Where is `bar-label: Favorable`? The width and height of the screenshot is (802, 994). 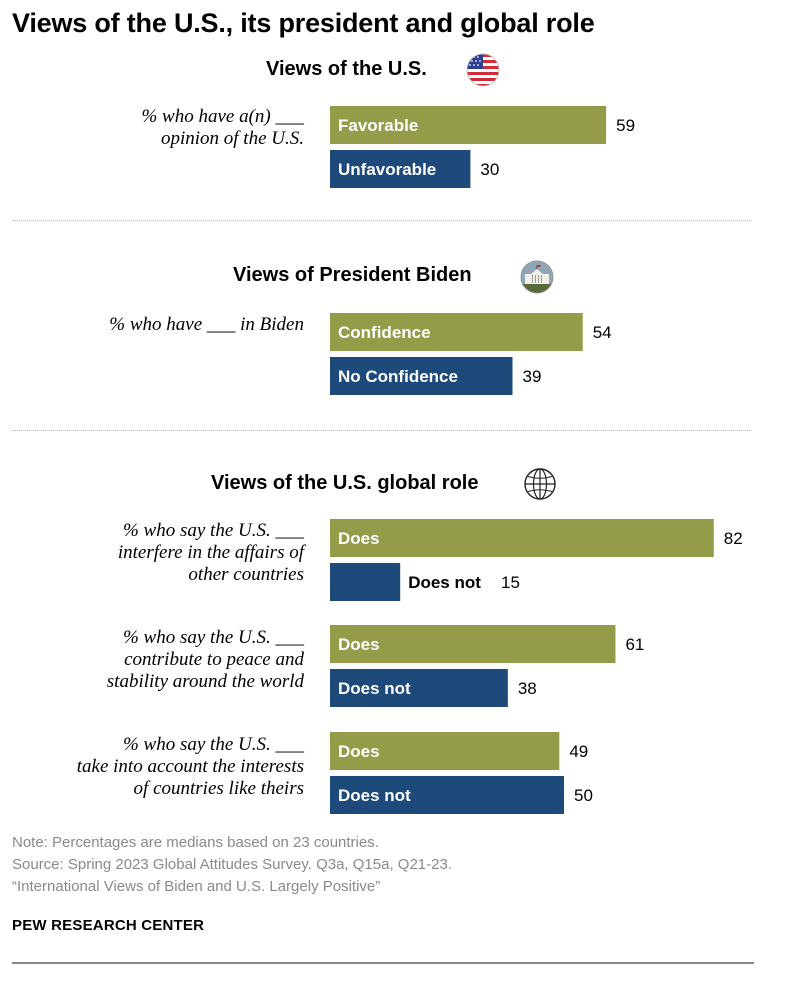 bar-label: Favorable is located at coordinates (378, 125).